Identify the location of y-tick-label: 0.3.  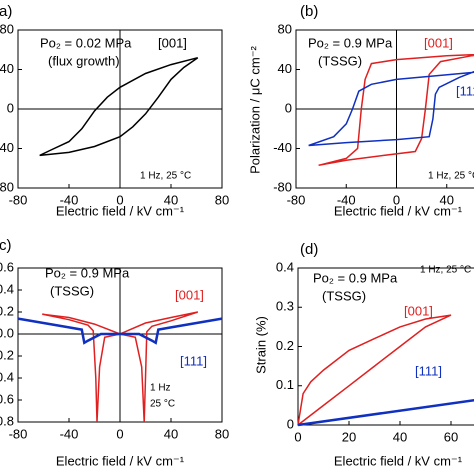
(285, 306).